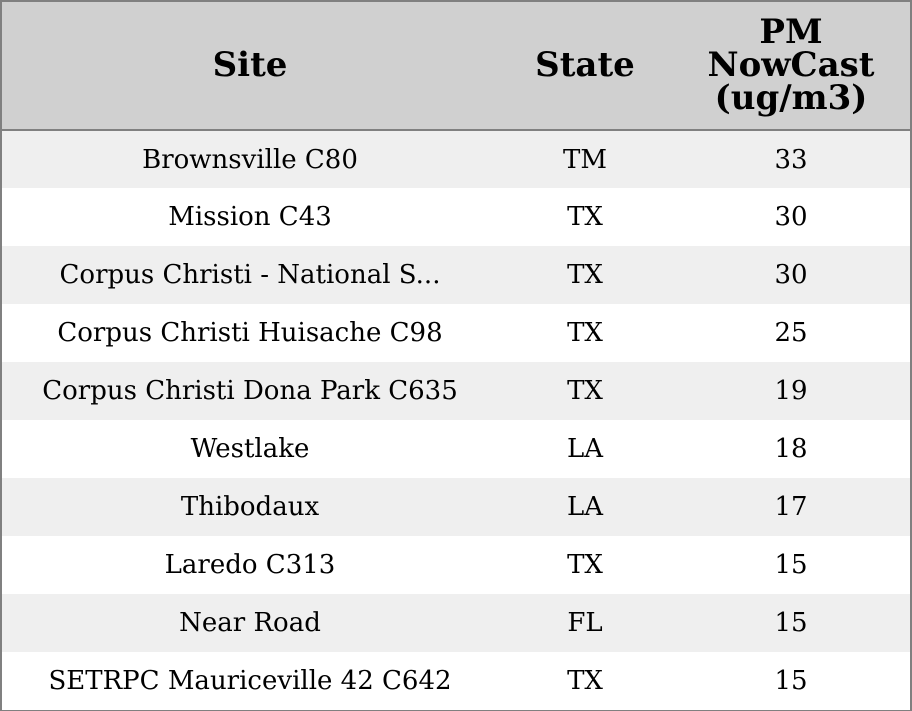  Describe the element at coordinates (456, 275) in the screenshot. I see `table-row: Corpus Christi - National S... TX 30` at that location.